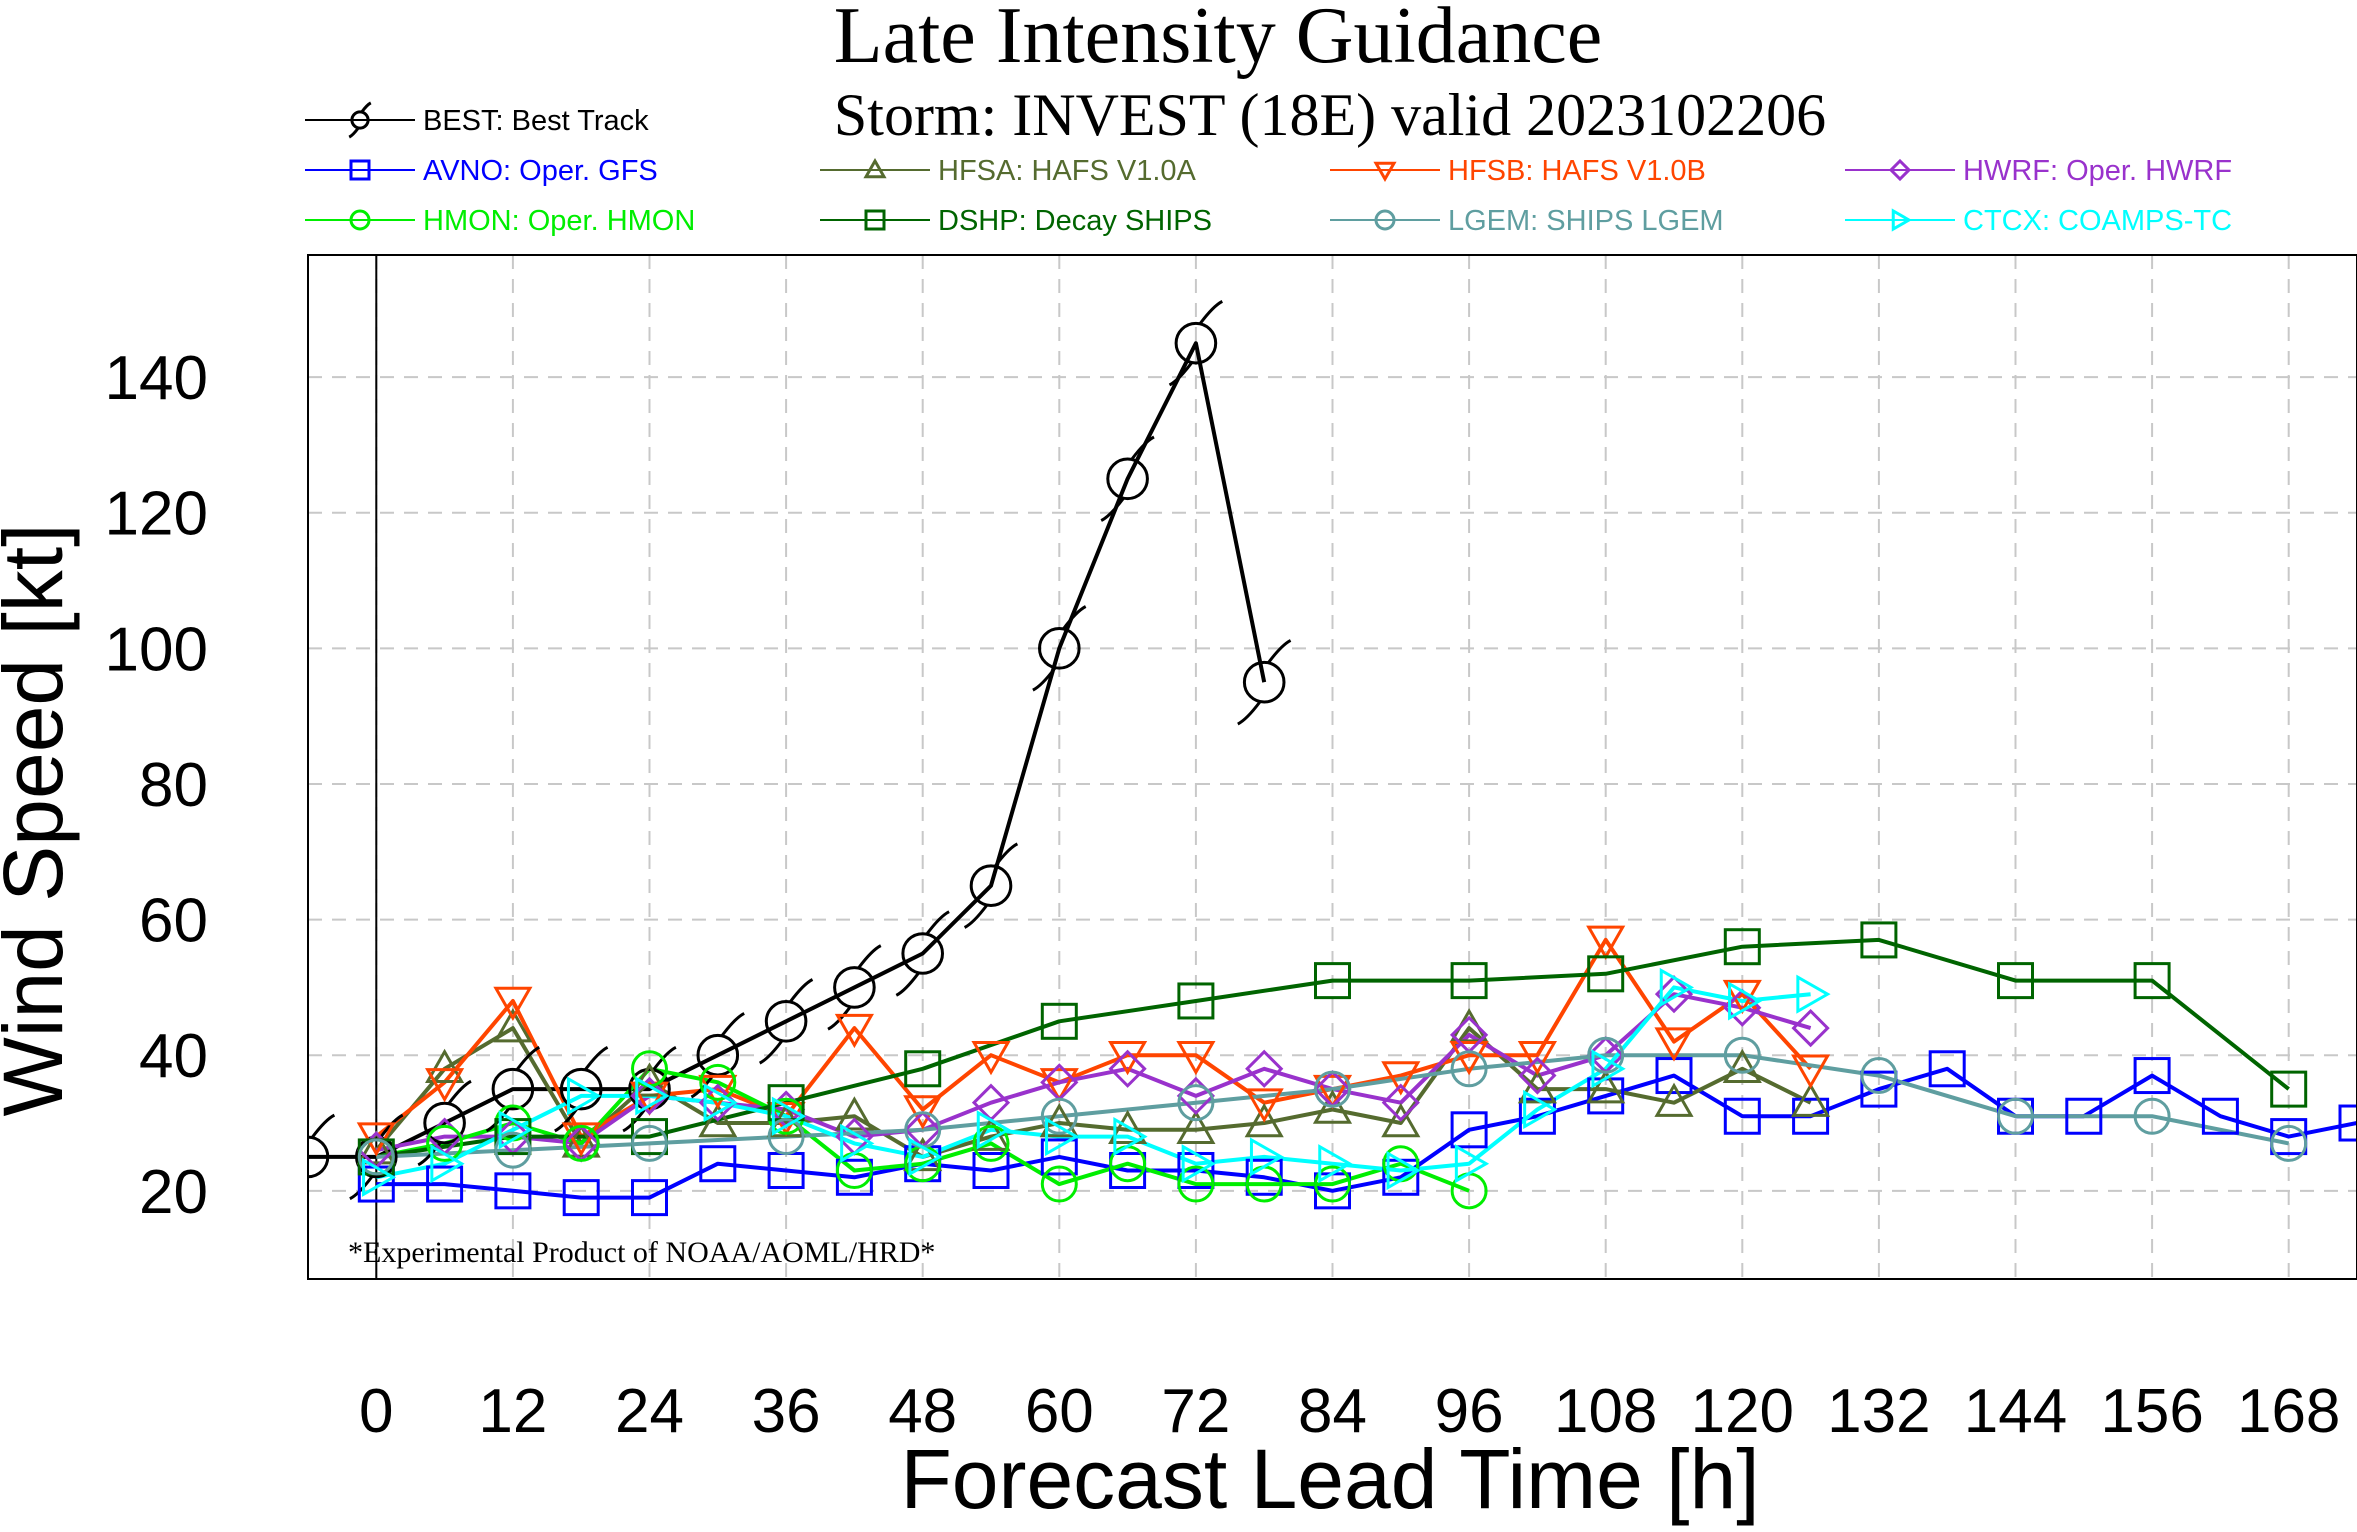  Describe the element at coordinates (2288, 1411) in the screenshot. I see `x-tick-label: 168` at that location.